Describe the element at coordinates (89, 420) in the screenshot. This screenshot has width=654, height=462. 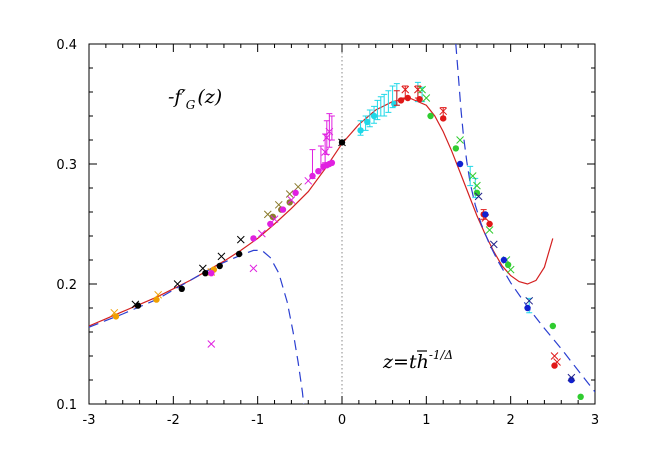
I see `x-tick-label: -3` at that location.